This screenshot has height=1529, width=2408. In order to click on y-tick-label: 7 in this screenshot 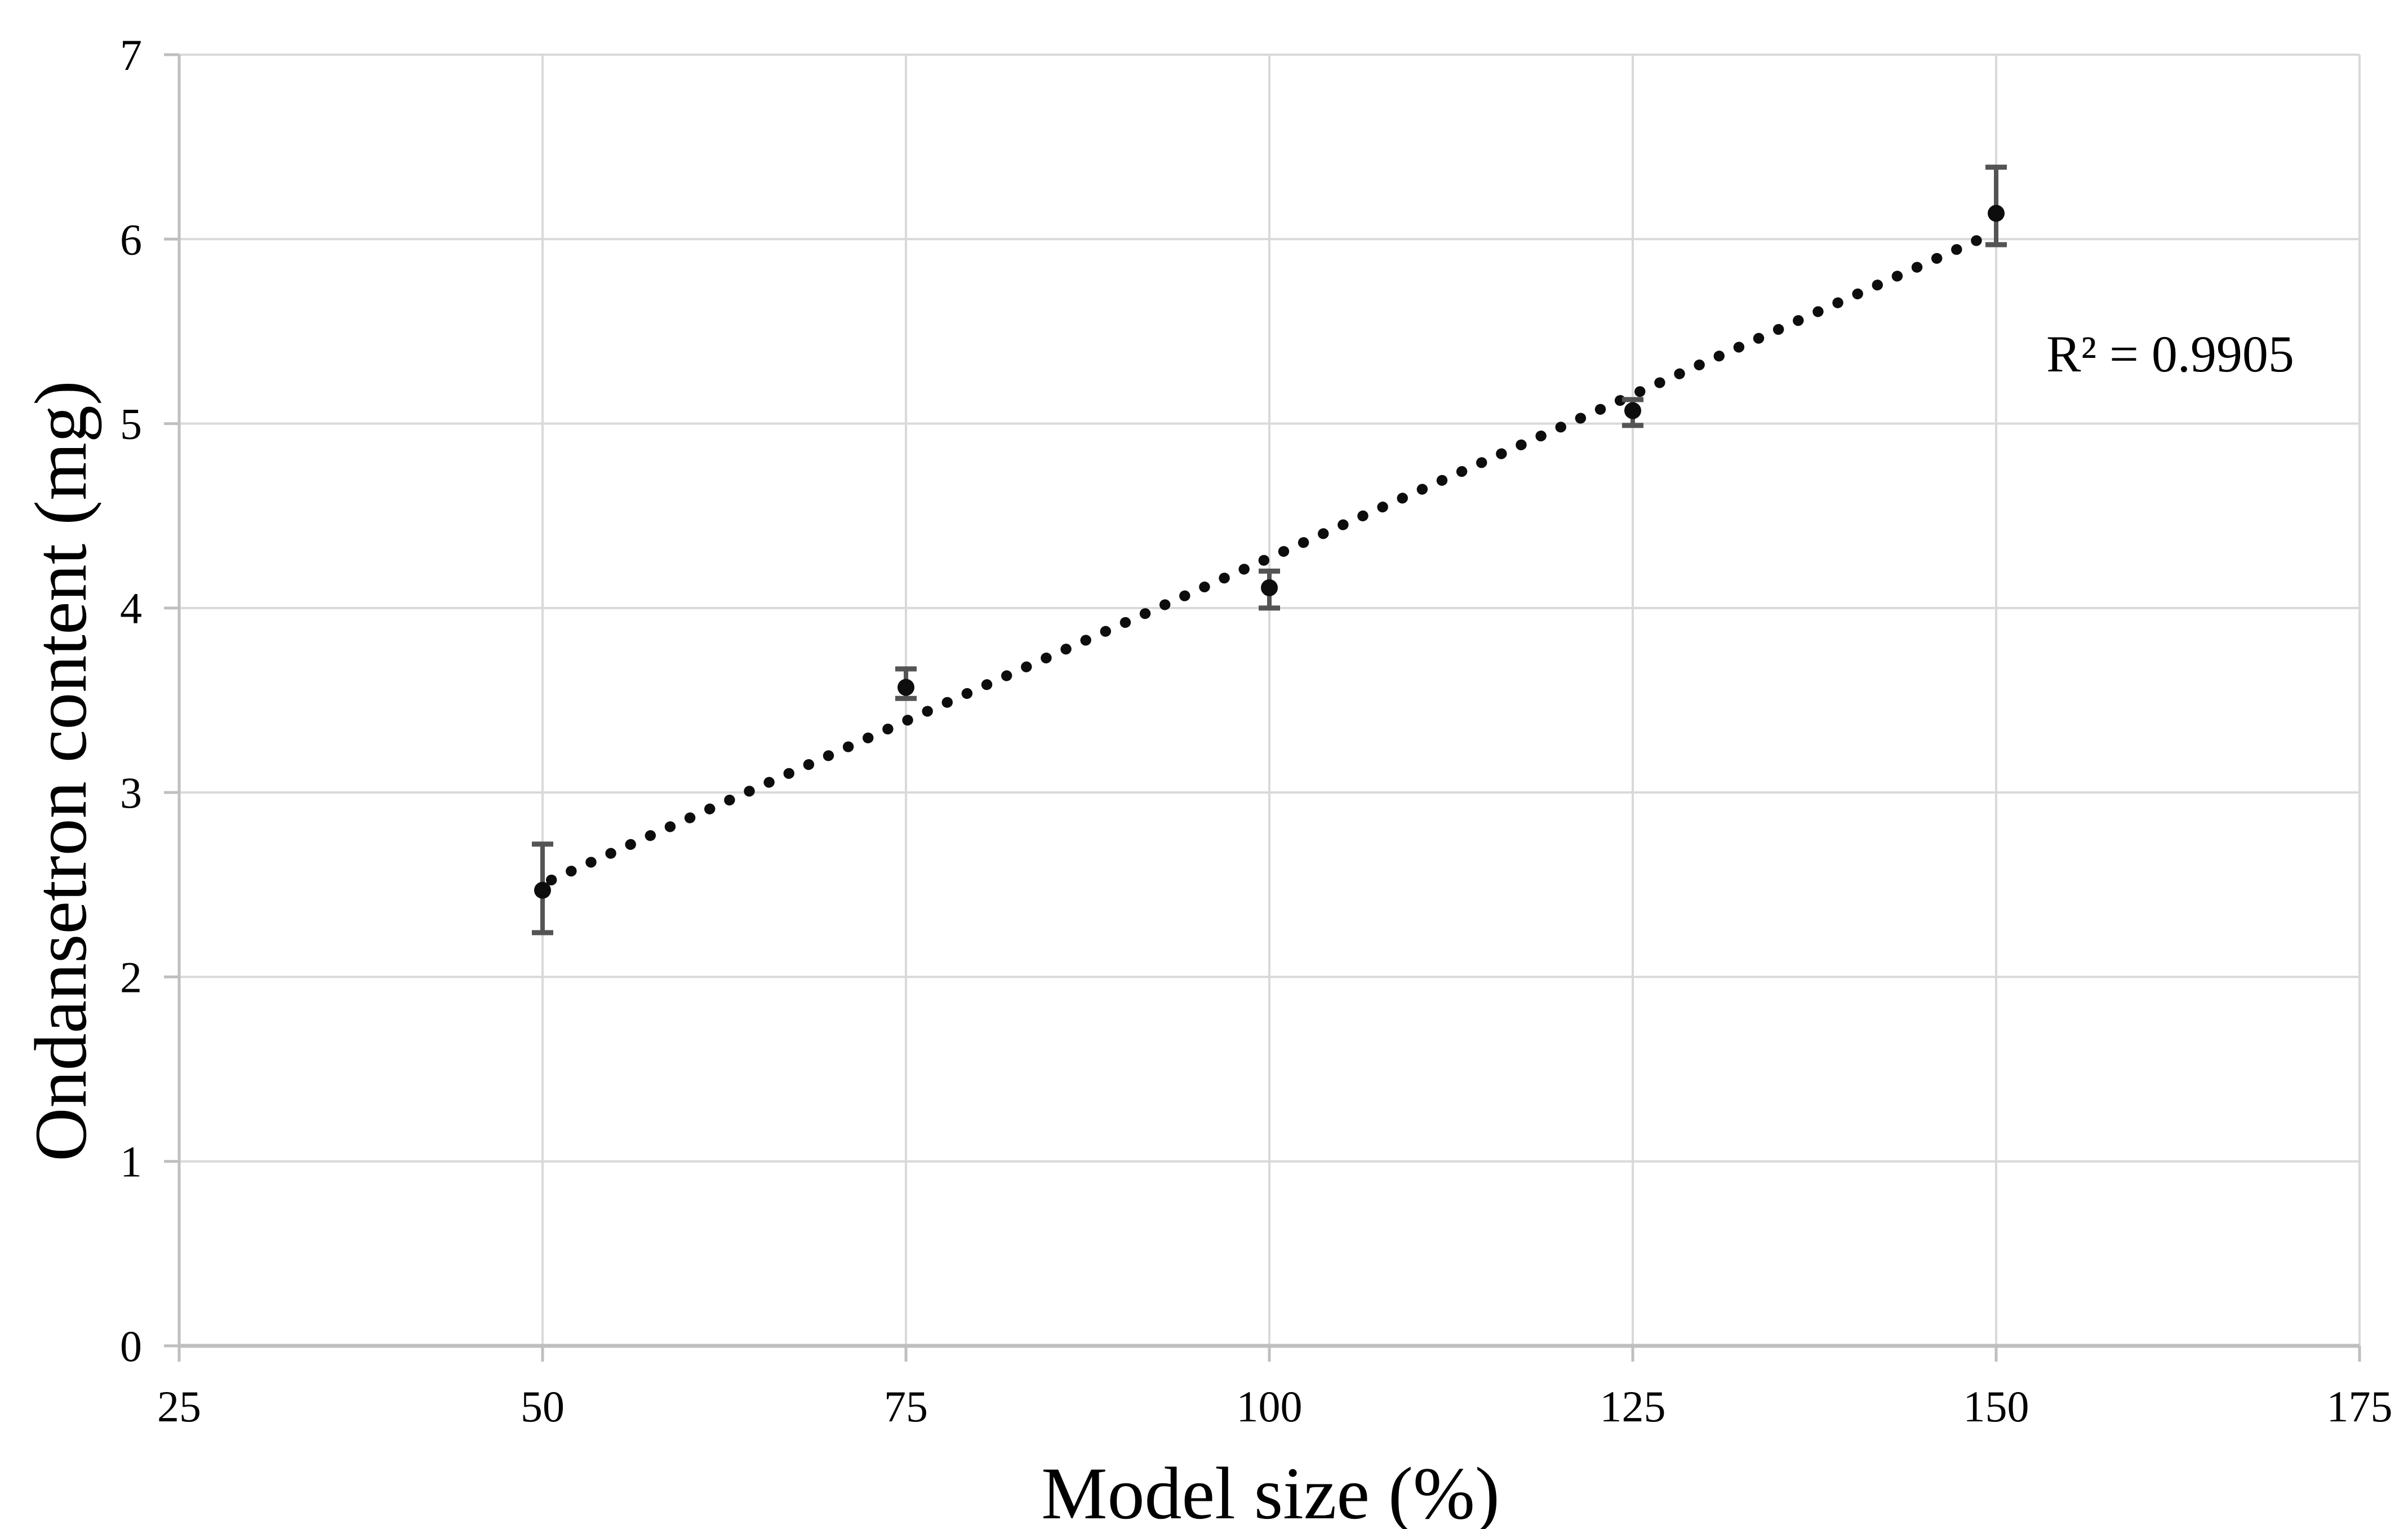, I will do `click(131, 54)`.